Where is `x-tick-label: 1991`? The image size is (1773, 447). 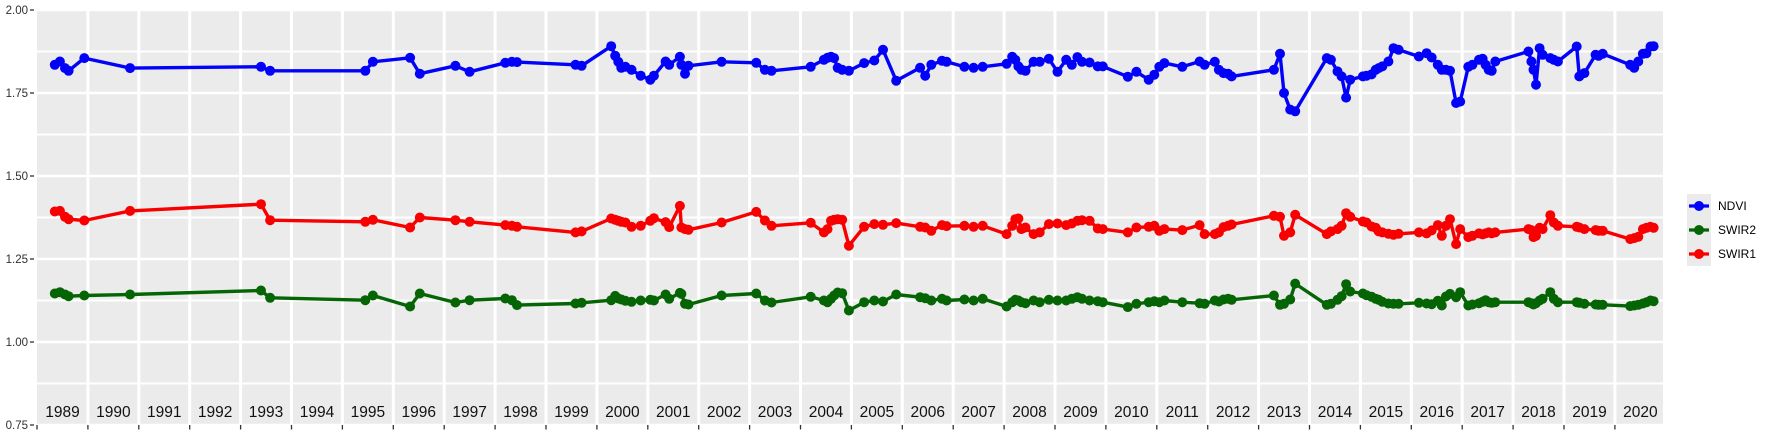
x-tick-label: 1991 is located at coordinates (164, 412).